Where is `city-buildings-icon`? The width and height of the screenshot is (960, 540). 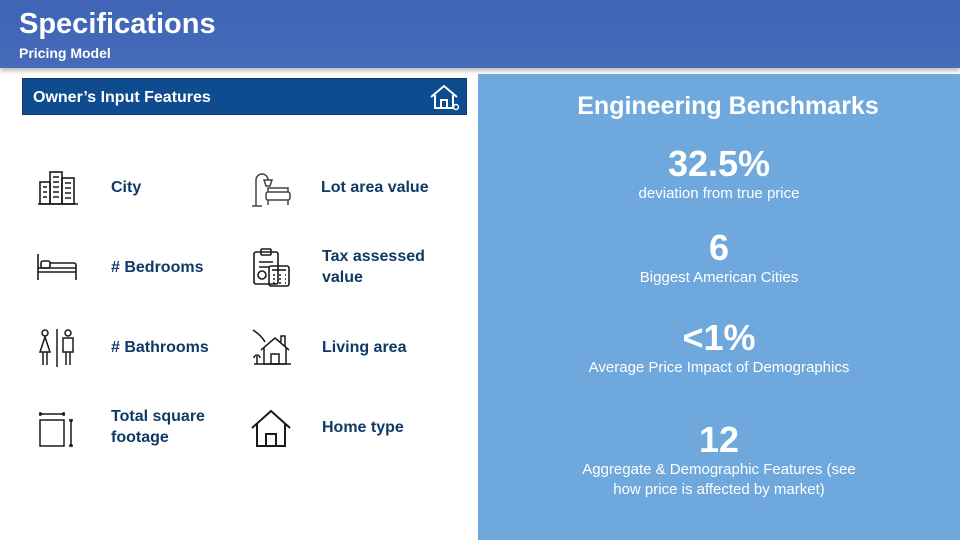 city-buildings-icon is located at coordinates (58, 188).